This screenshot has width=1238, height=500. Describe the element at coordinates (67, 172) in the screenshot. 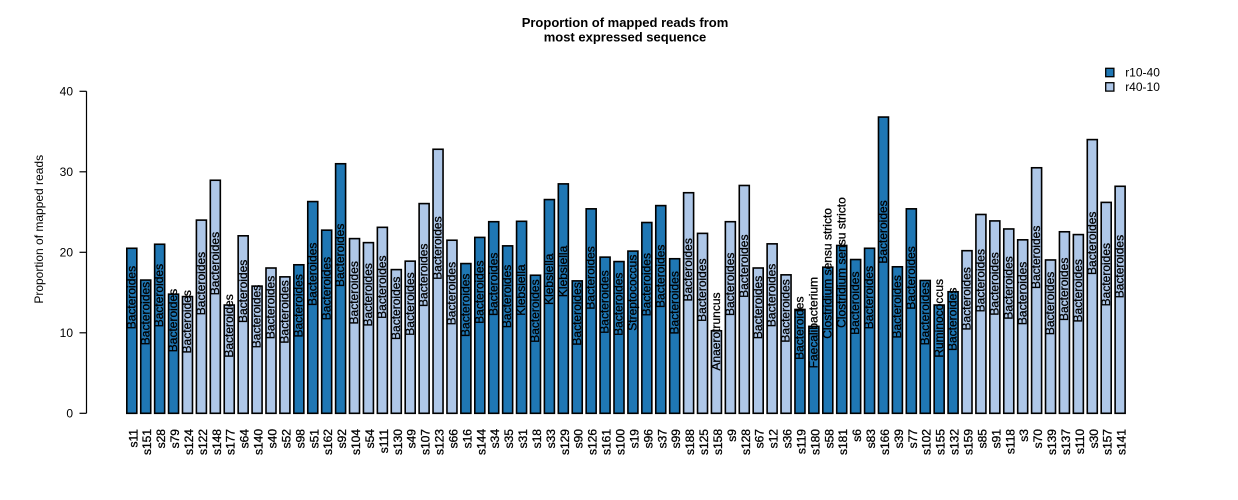

I see `svg-text: 30` at that location.